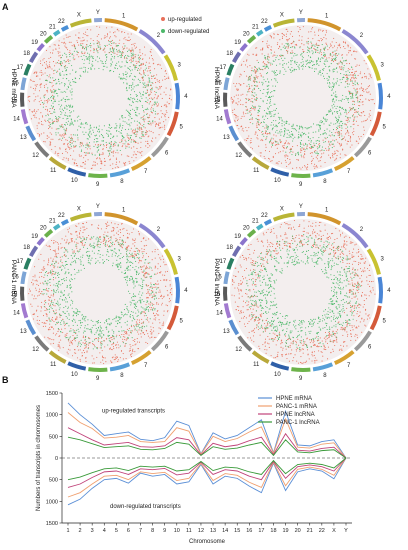  Describe the element at coordinates (382, 65) in the screenshot. I see `chromosome-label: 3` at that location.